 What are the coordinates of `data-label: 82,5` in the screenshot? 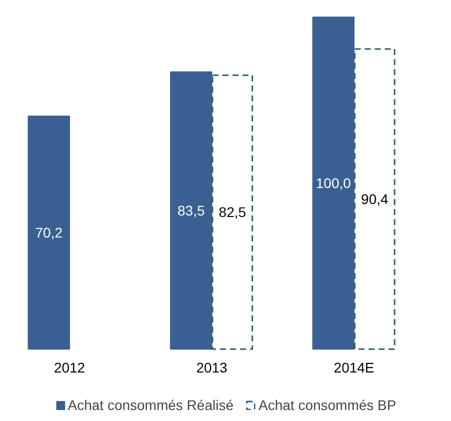 It's located at (232, 212).